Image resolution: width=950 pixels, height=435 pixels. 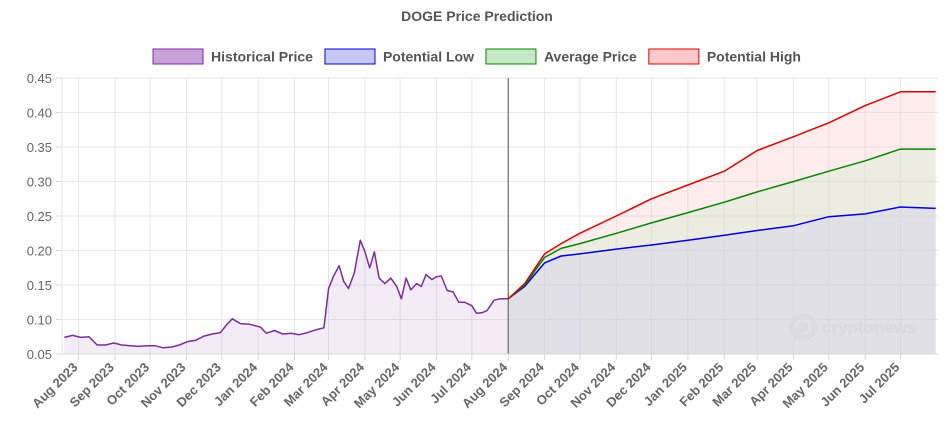 What do you see at coordinates (477, 16) in the screenshot?
I see `chart-title: DOGE Price Prediction` at bounding box center [477, 16].